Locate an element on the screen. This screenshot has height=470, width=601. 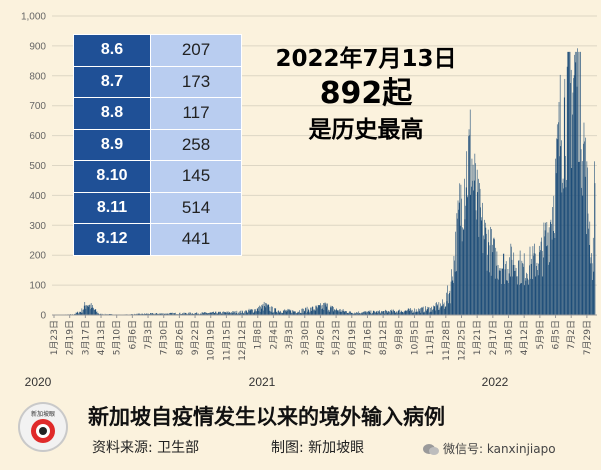
x-tick-label: 9月8日 is located at coordinates (399, 334).